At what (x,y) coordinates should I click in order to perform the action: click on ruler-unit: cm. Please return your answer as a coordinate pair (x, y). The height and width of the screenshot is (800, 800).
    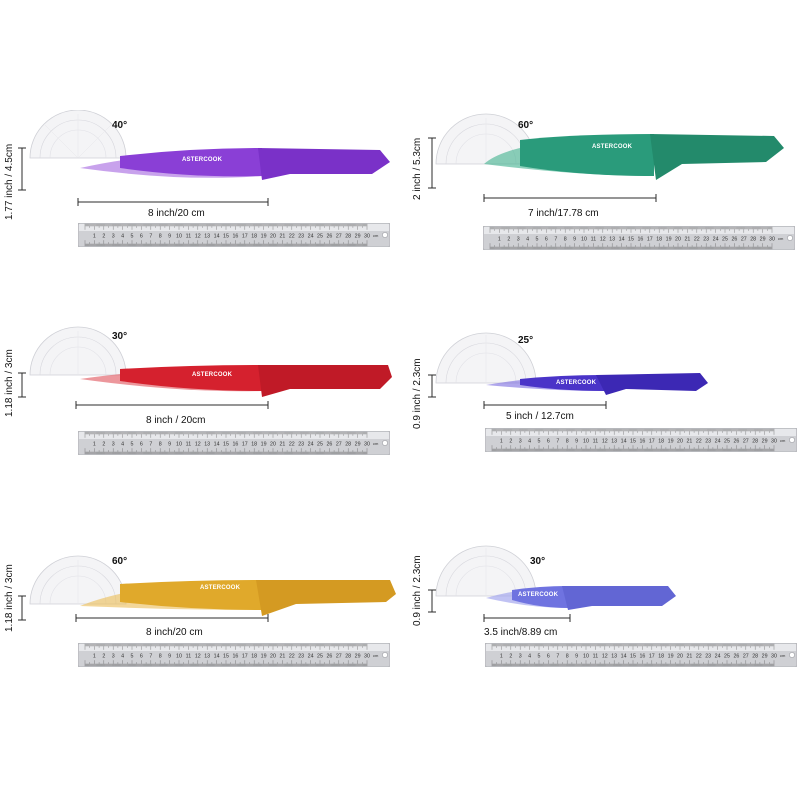
    Looking at the image, I should click on (376, 655).